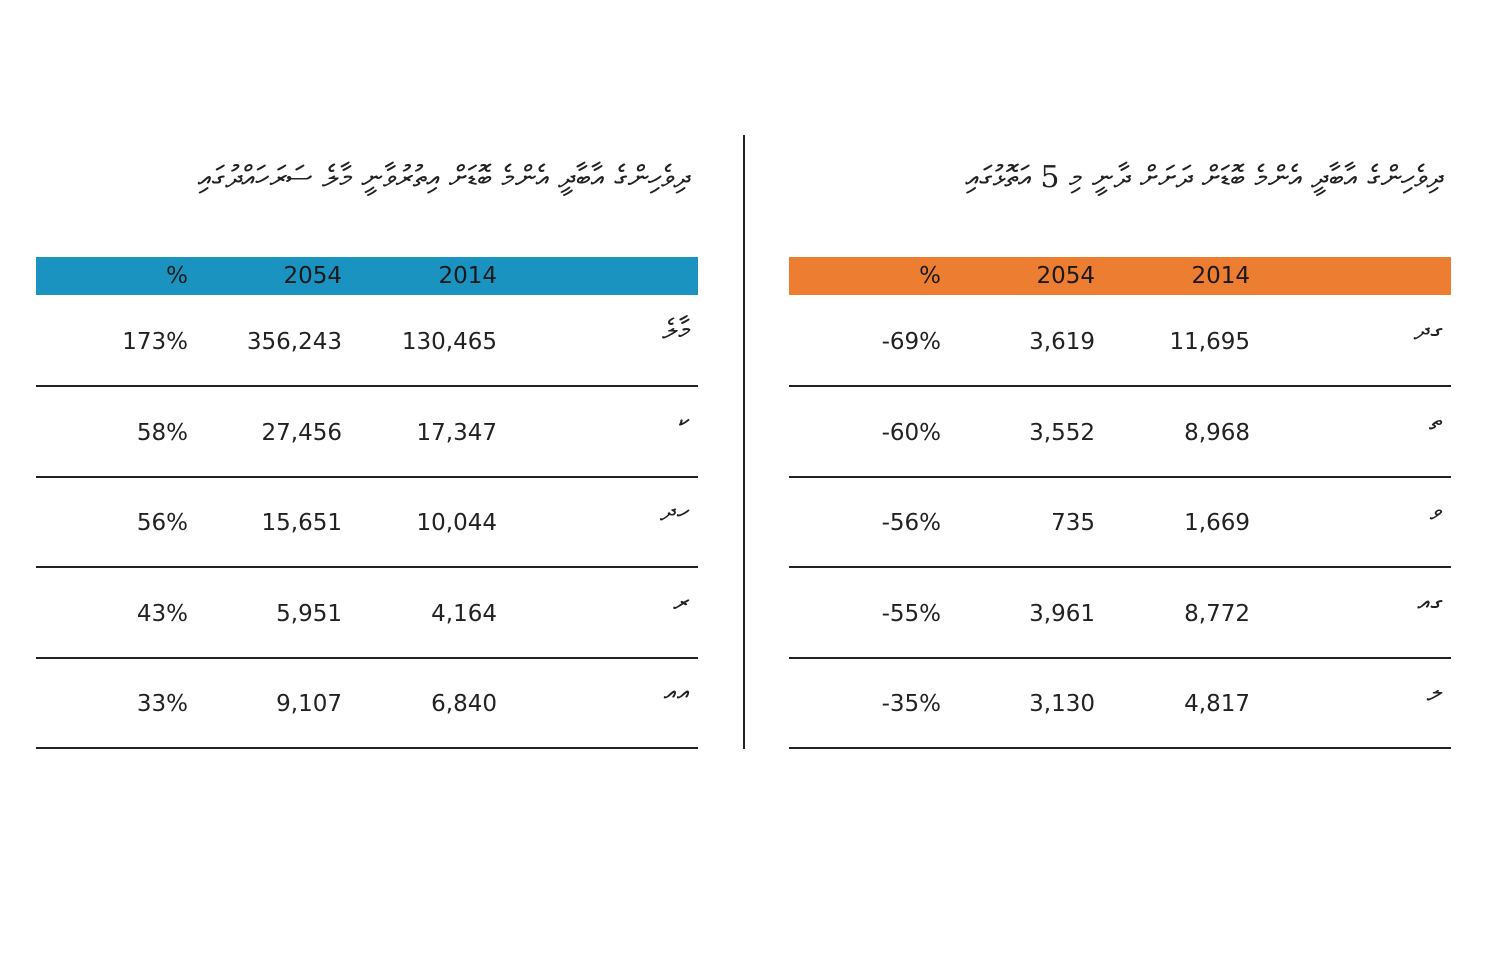 The height and width of the screenshot is (968, 1500). What do you see at coordinates (1435, 420) in the screenshot?
I see `row-label: ތ` at bounding box center [1435, 420].